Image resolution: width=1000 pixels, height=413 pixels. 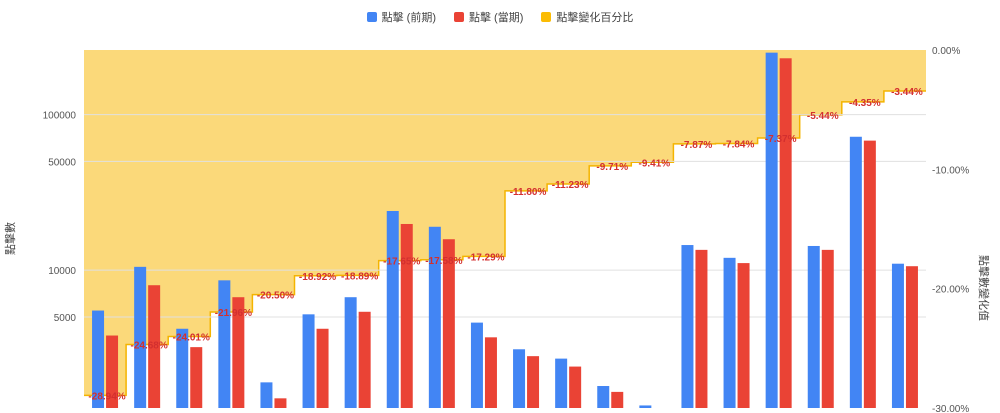 What do you see at coordinates (359, 276) in the screenshot?
I see `change-data-label: -18.89%` at bounding box center [359, 276].